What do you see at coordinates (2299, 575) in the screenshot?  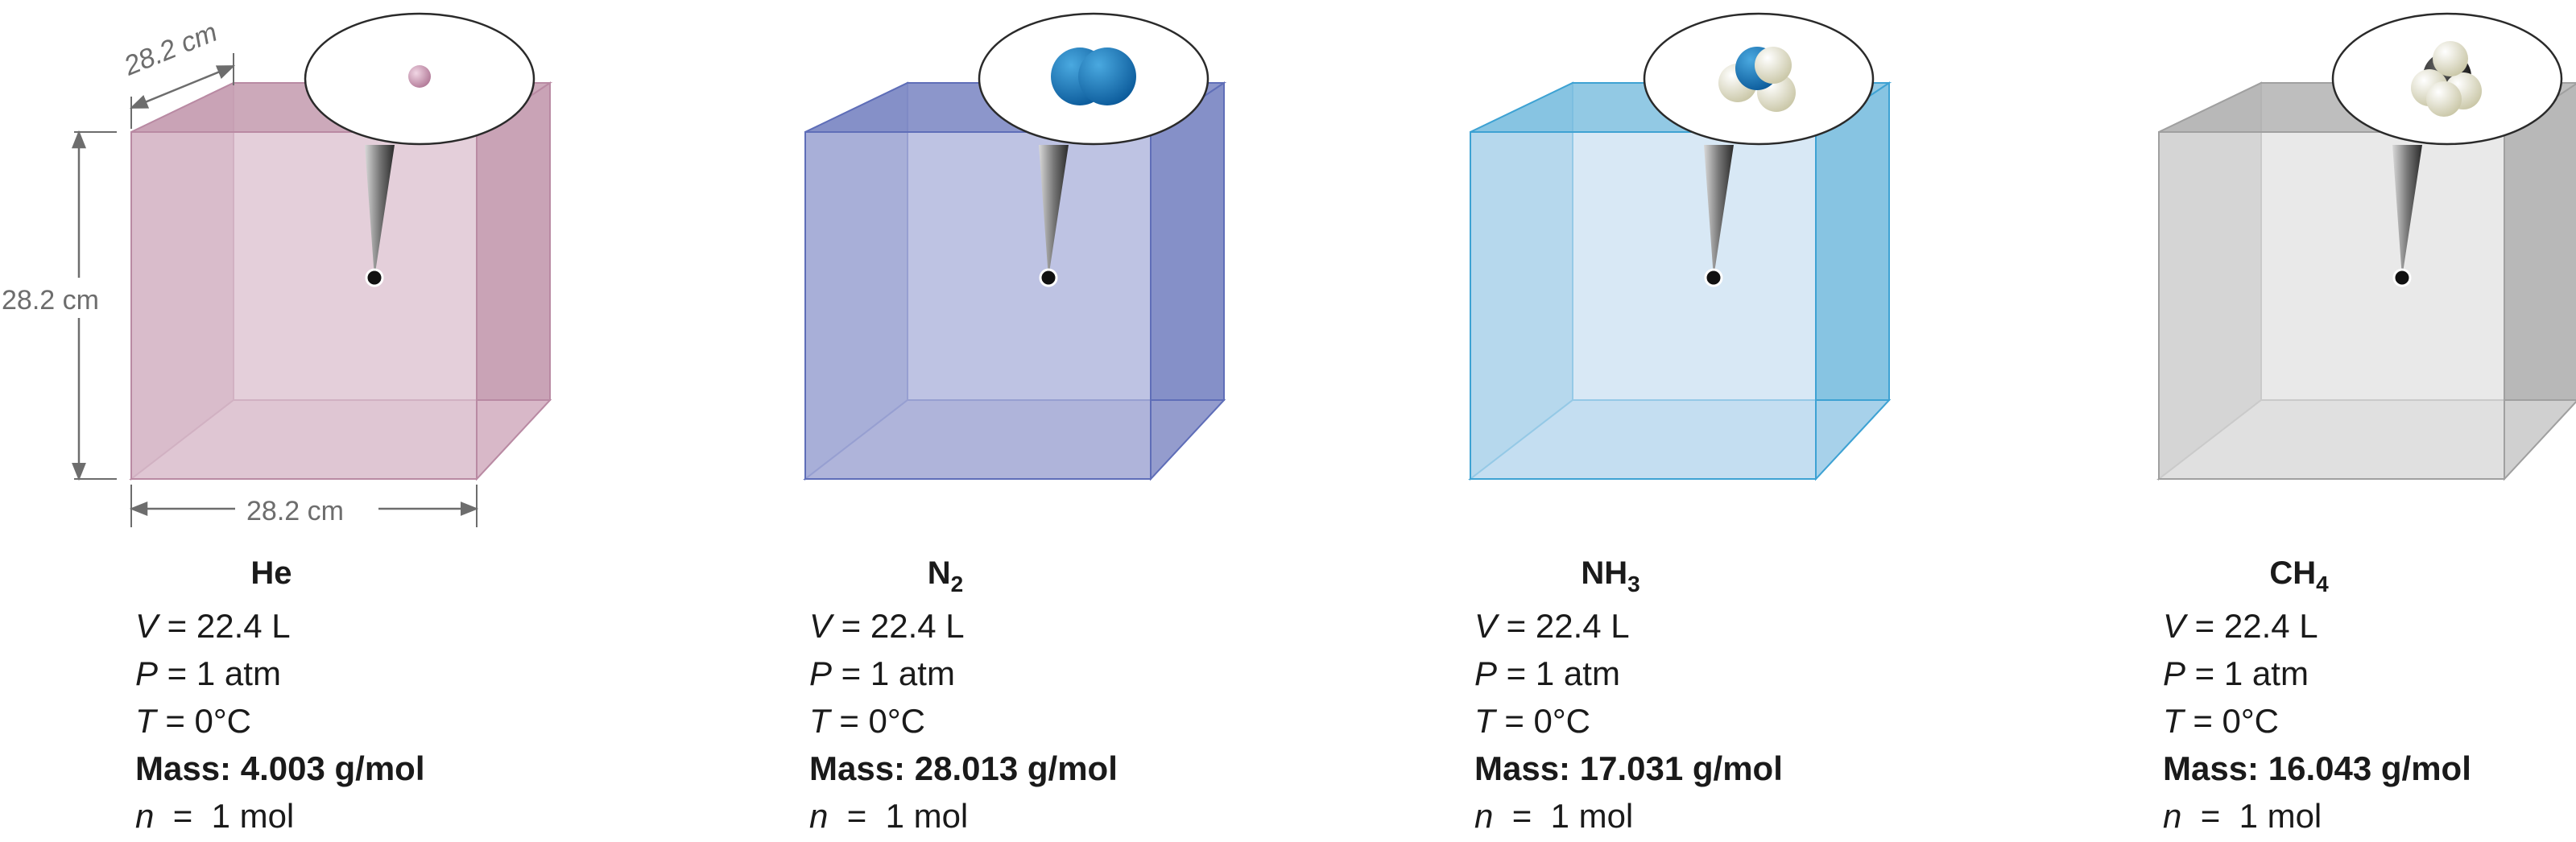 I see `gas-formula: CH4` at bounding box center [2299, 575].